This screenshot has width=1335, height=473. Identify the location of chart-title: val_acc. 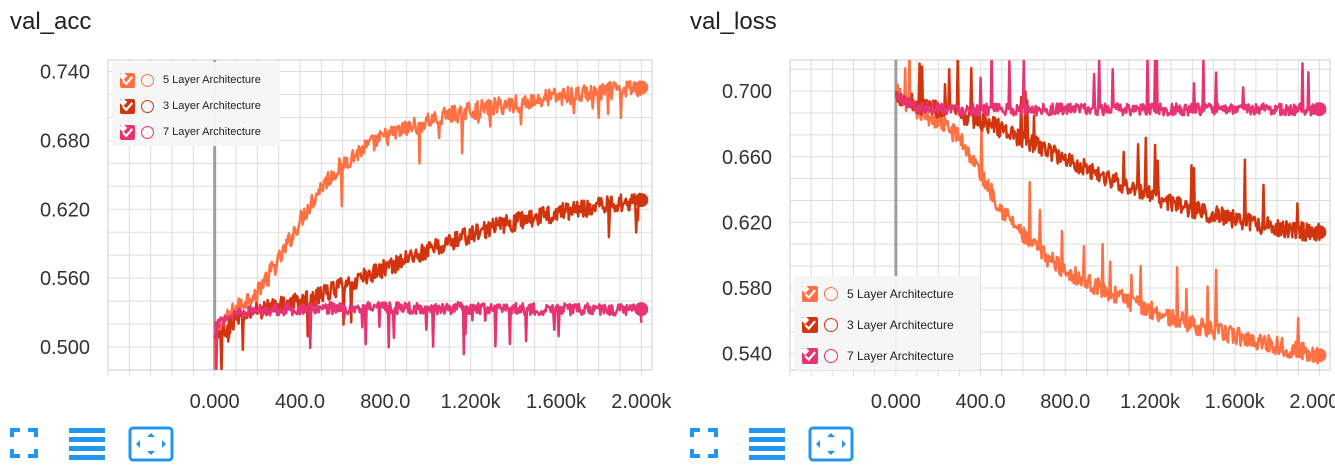
(51, 21).